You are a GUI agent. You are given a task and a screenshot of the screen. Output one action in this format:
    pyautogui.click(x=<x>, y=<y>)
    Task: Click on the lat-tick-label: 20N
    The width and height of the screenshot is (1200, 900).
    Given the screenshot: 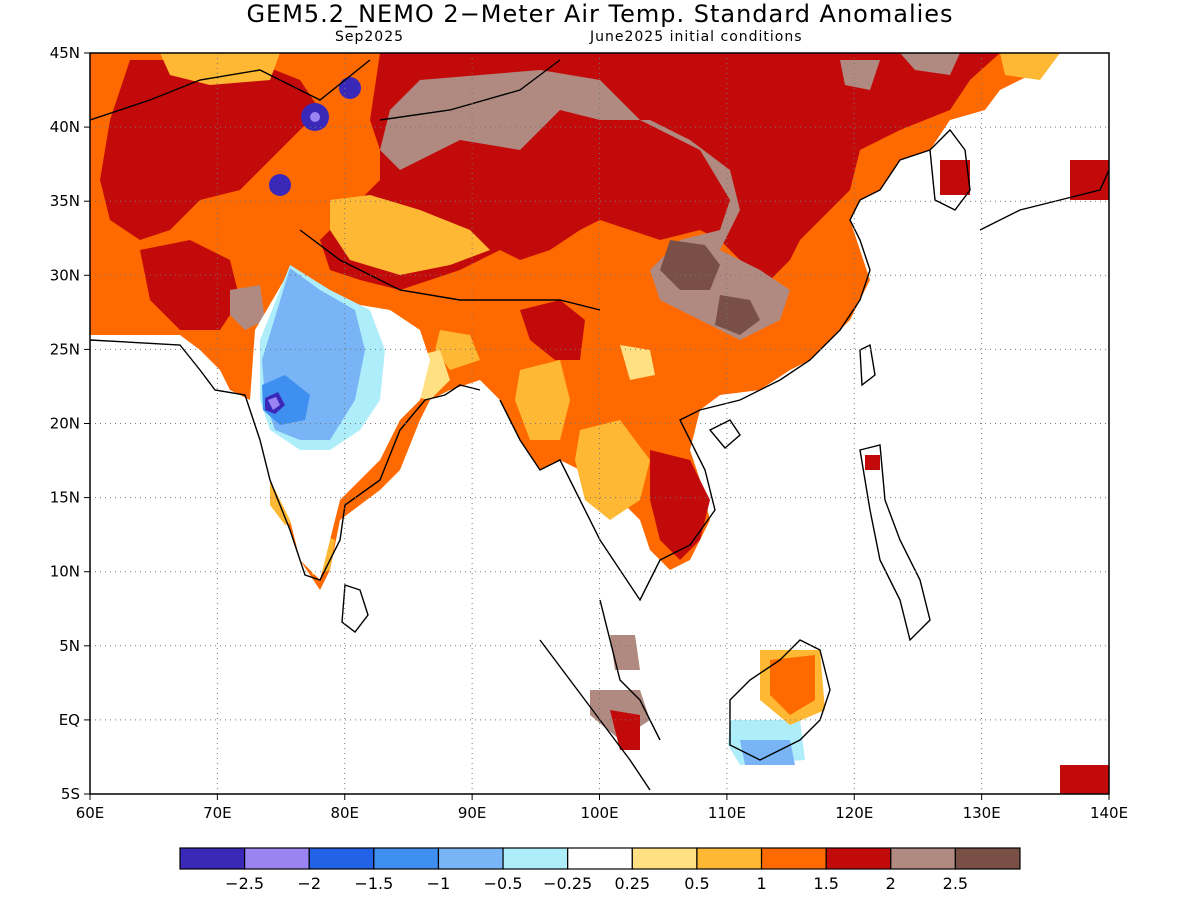 What is the action you would take?
    pyautogui.click(x=65, y=424)
    